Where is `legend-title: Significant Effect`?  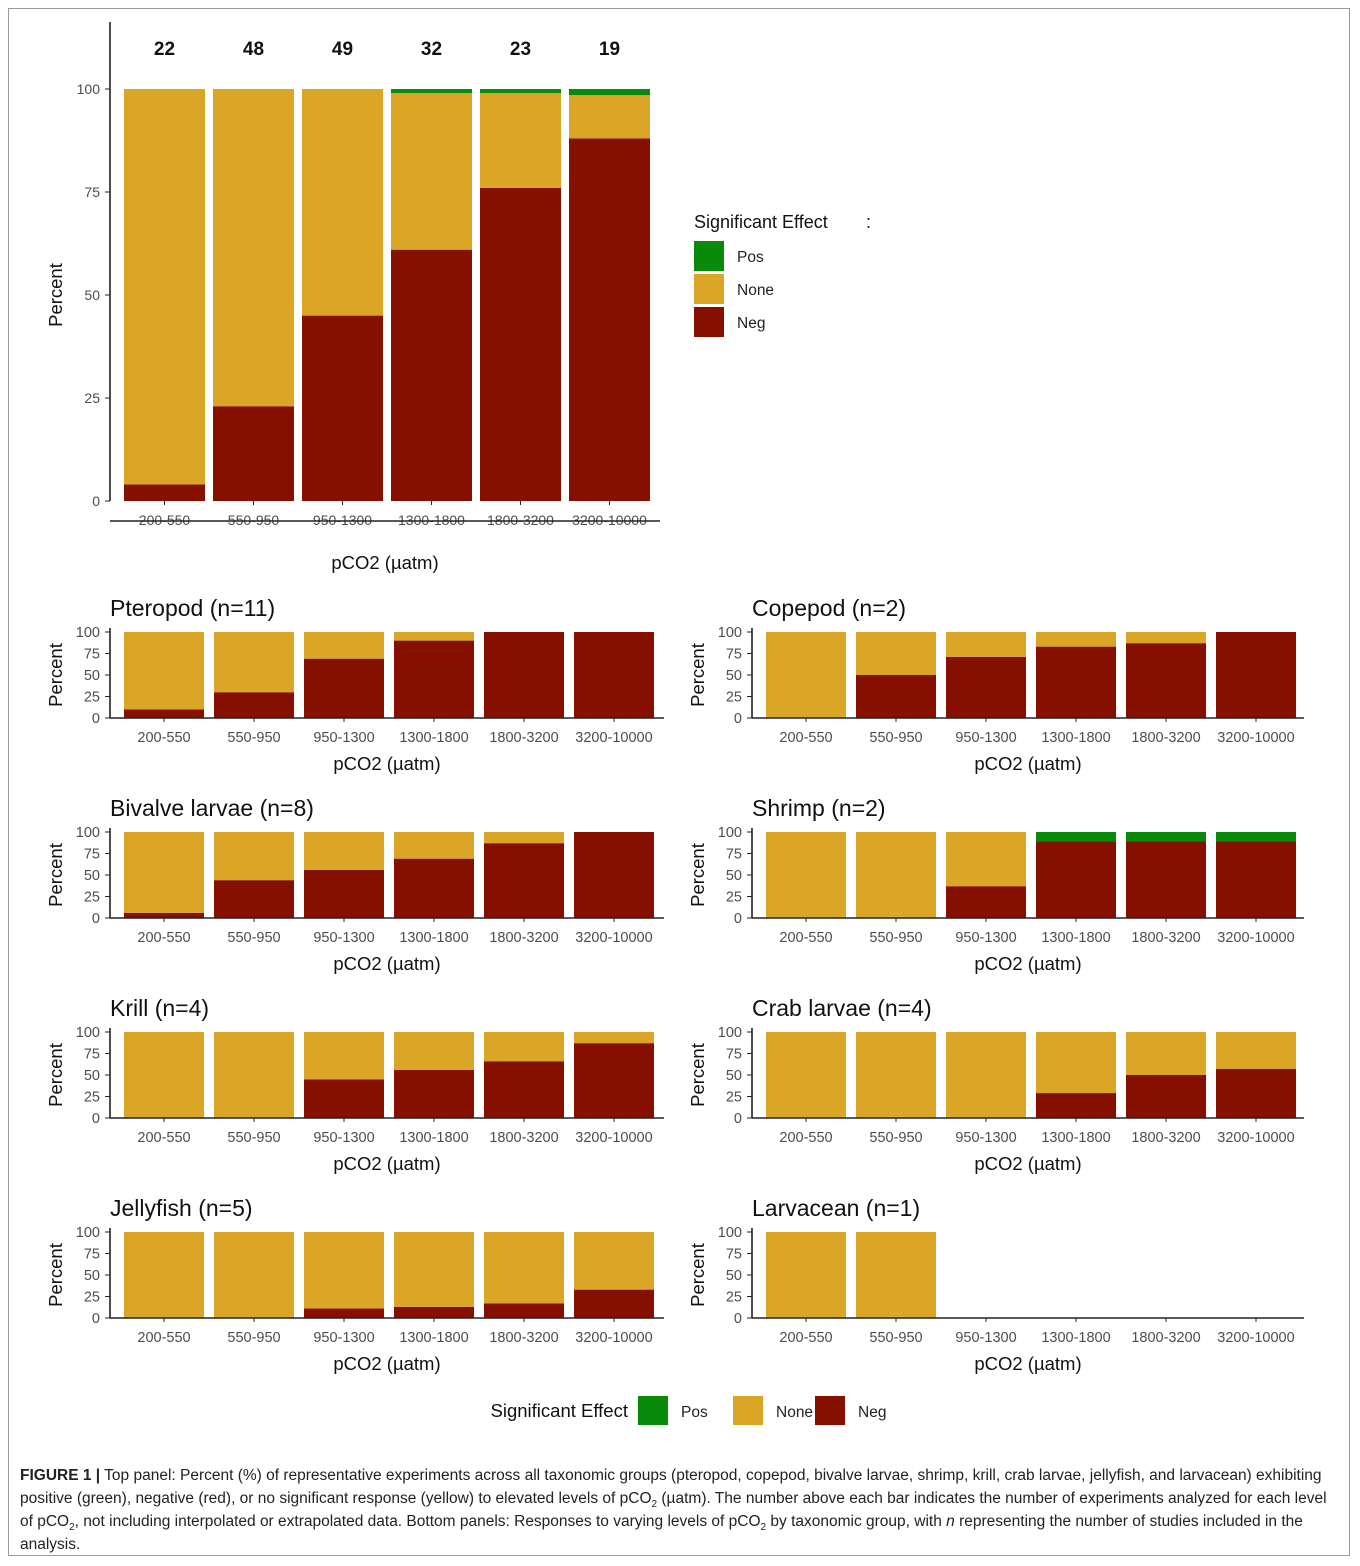 legend-title: Significant Effect is located at coordinates (761, 222).